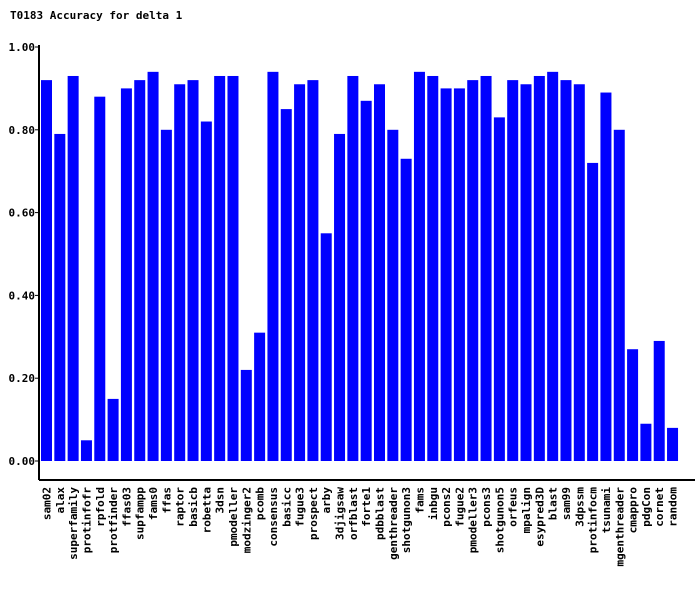 This screenshot has height=590, width=700. What do you see at coordinates (193, 507) in the screenshot?
I see `x-tick-label: basicb` at bounding box center [193, 507].